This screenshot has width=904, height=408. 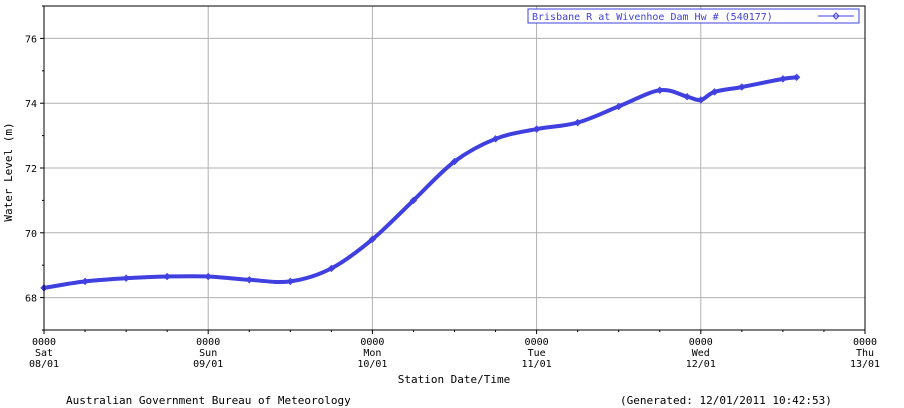 I want to click on legend-series-label: Brisbane R at Wivenhoe Dam Hw # (540177), so click(x=652, y=17).